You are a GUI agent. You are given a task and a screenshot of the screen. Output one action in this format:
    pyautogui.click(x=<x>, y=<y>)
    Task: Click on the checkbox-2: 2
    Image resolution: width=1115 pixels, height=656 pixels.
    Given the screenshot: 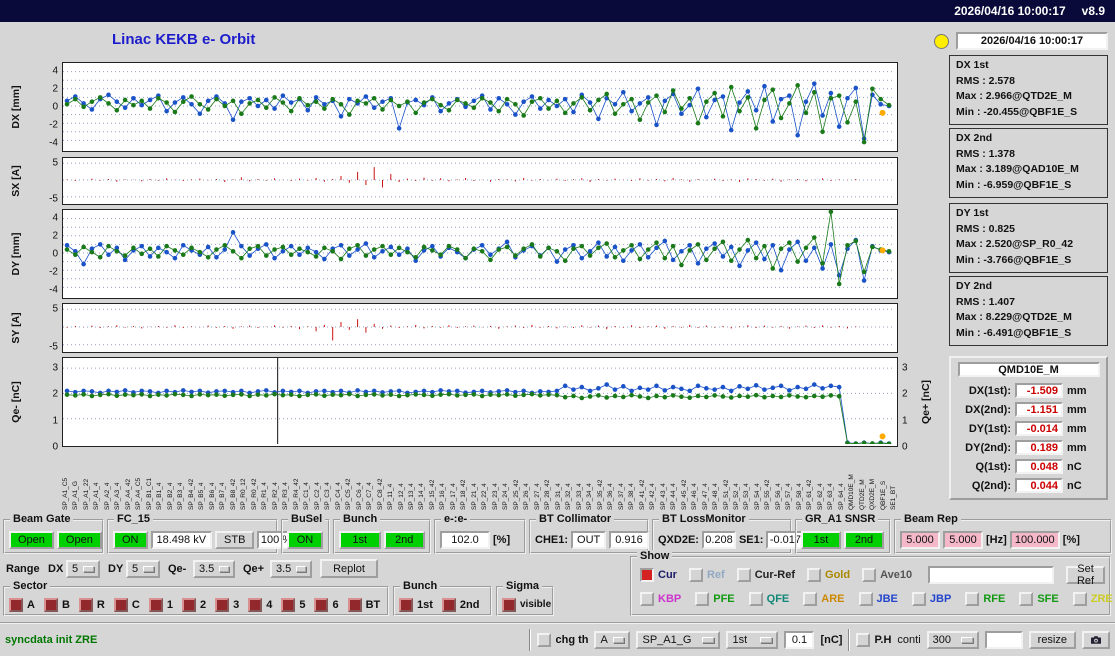 What is the action you would take?
    pyautogui.click(x=193, y=604)
    